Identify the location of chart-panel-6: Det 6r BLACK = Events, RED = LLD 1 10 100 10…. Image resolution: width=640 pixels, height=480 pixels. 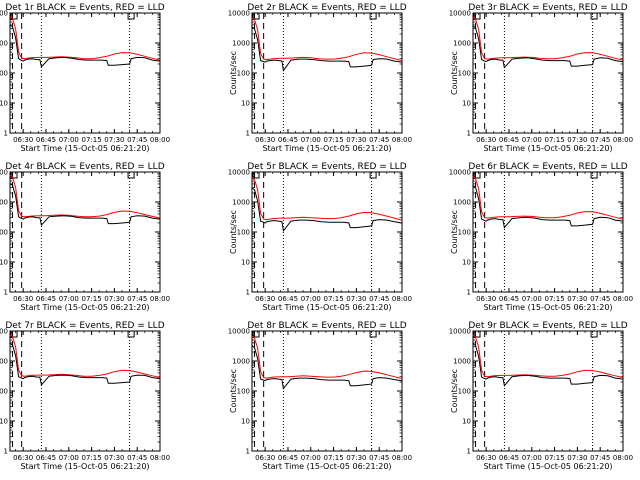
(541, 237).